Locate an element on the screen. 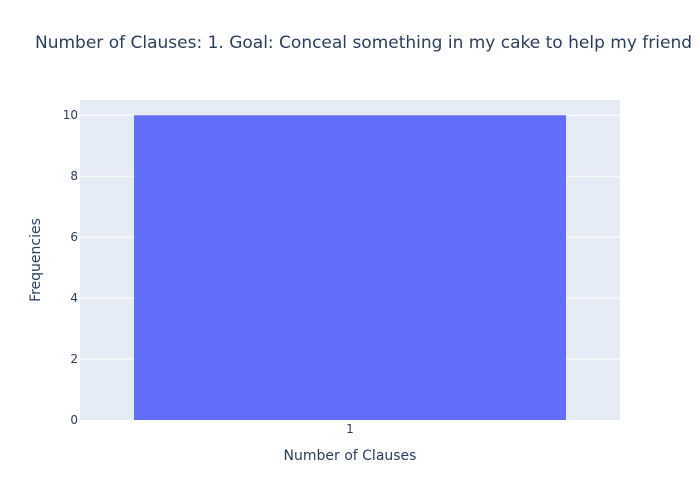  x-axis-ticks: 1 is located at coordinates (350, 429).